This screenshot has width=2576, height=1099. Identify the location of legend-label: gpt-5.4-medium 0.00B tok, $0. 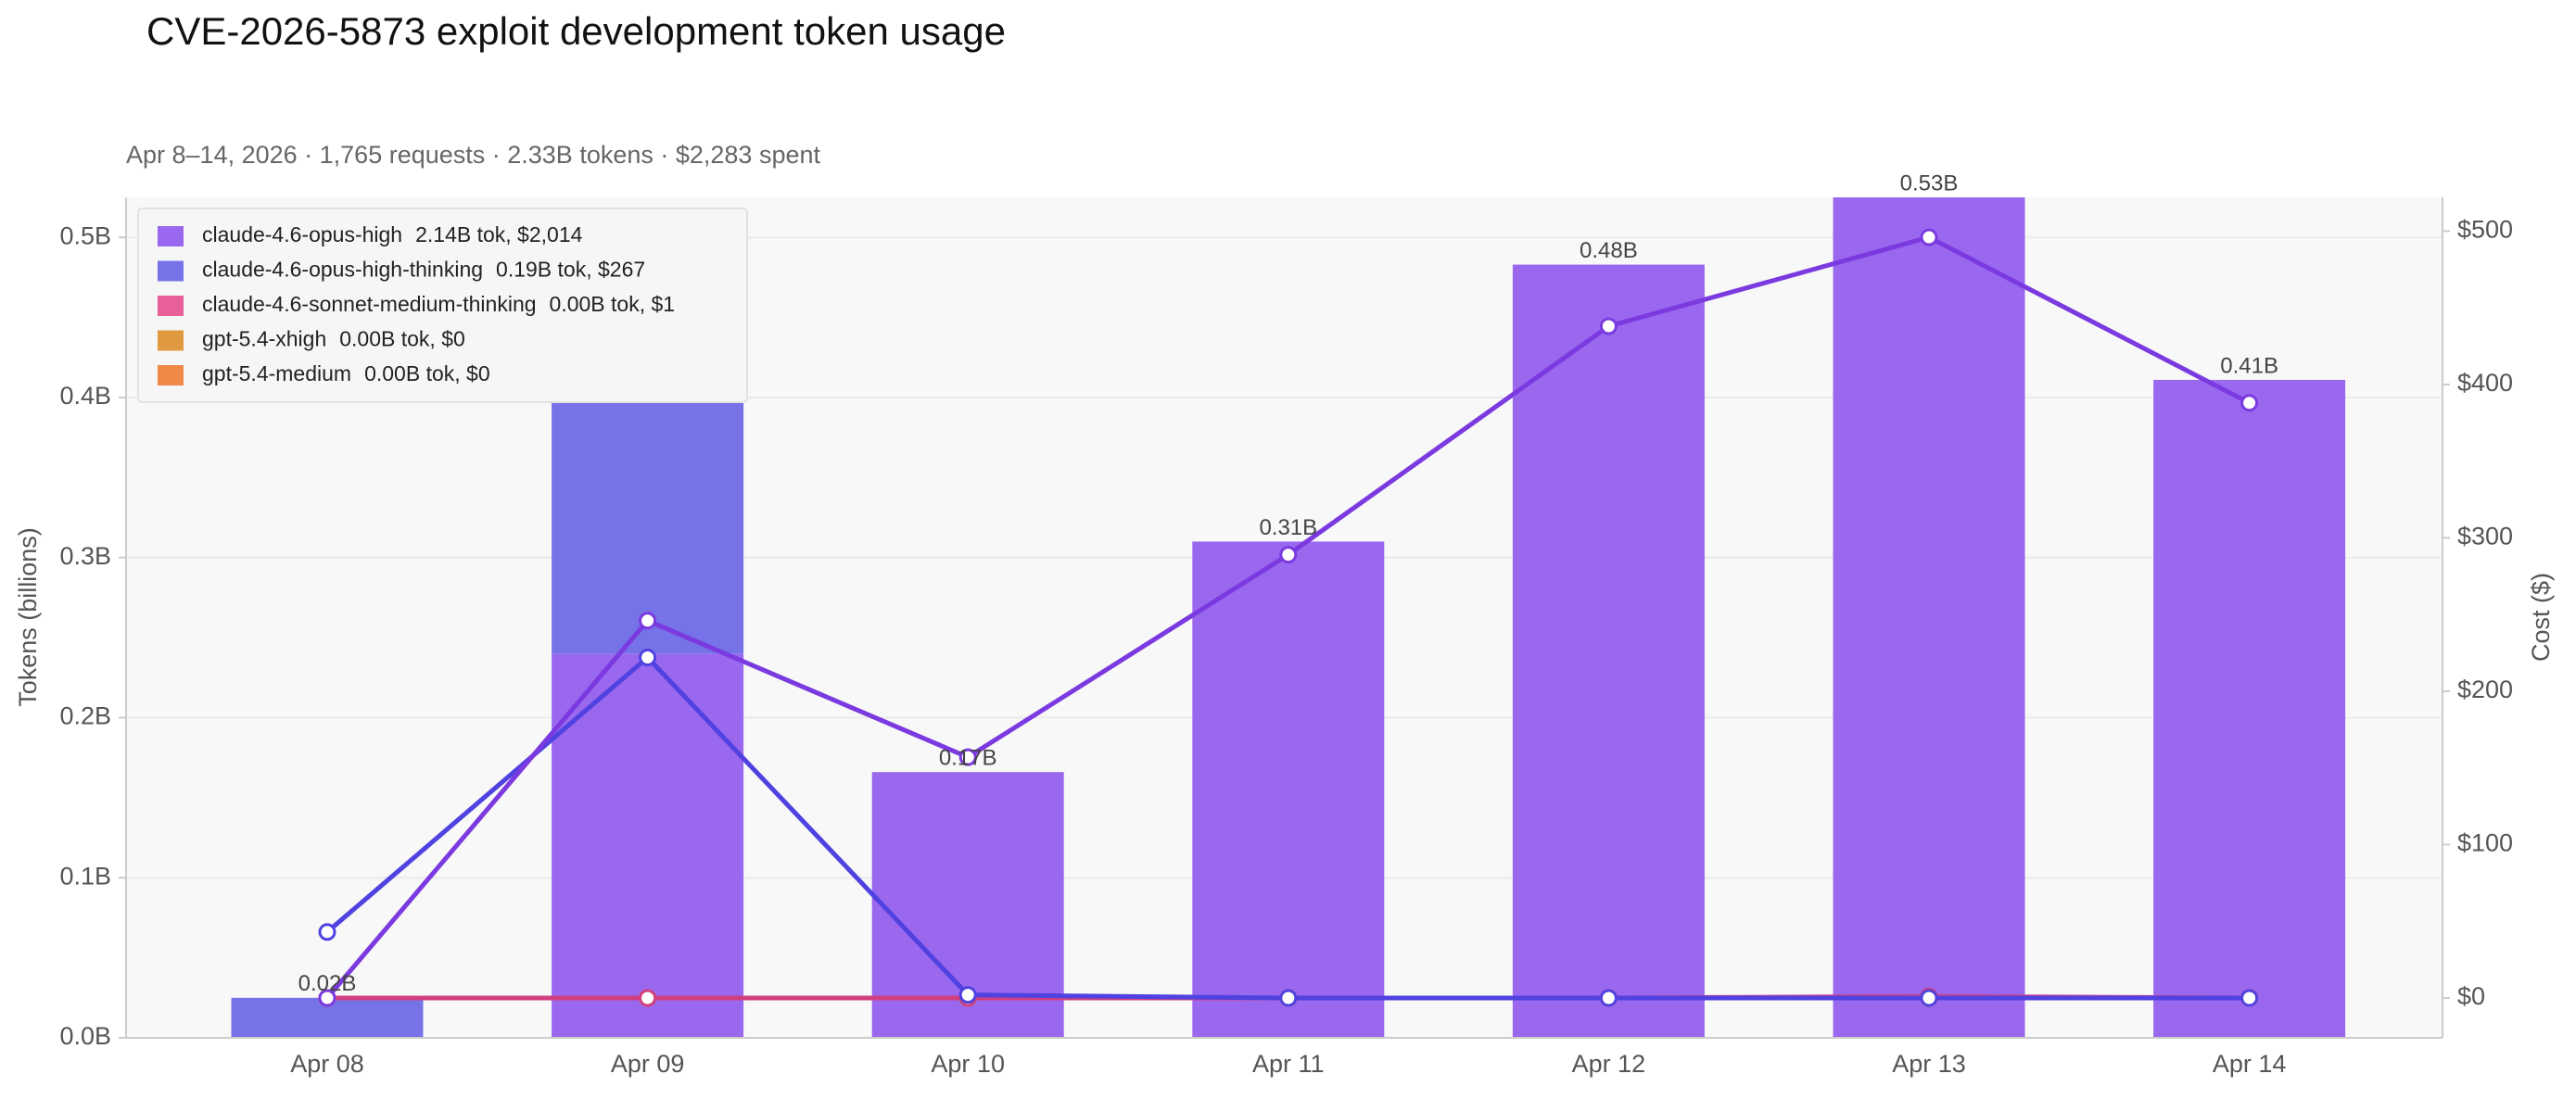
(346, 373).